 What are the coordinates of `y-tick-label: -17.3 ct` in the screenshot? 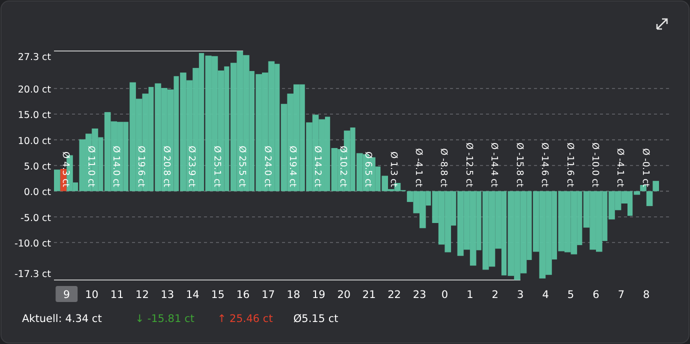 It's located at (33, 274).